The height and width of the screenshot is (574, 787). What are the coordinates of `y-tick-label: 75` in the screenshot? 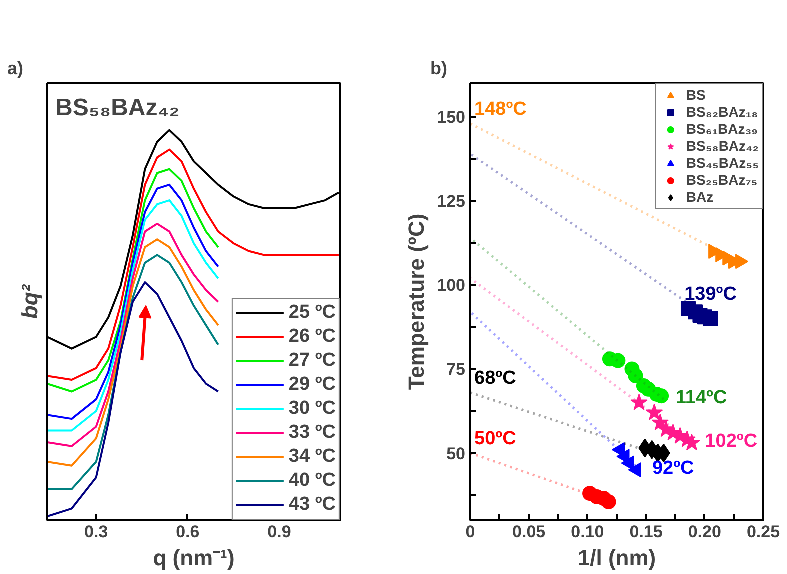 It's located at (456, 370).